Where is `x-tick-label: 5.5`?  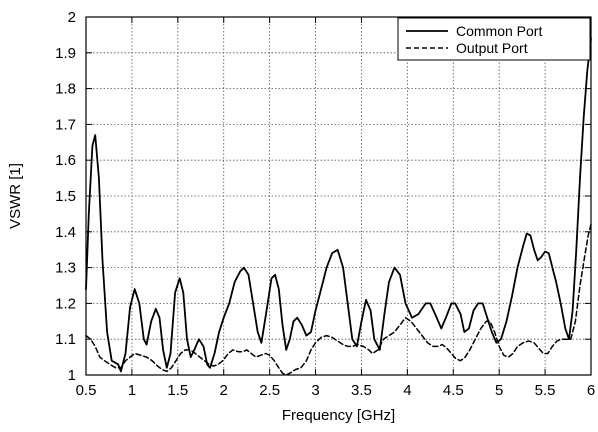 x-tick-label: 5.5 is located at coordinates (545, 390).